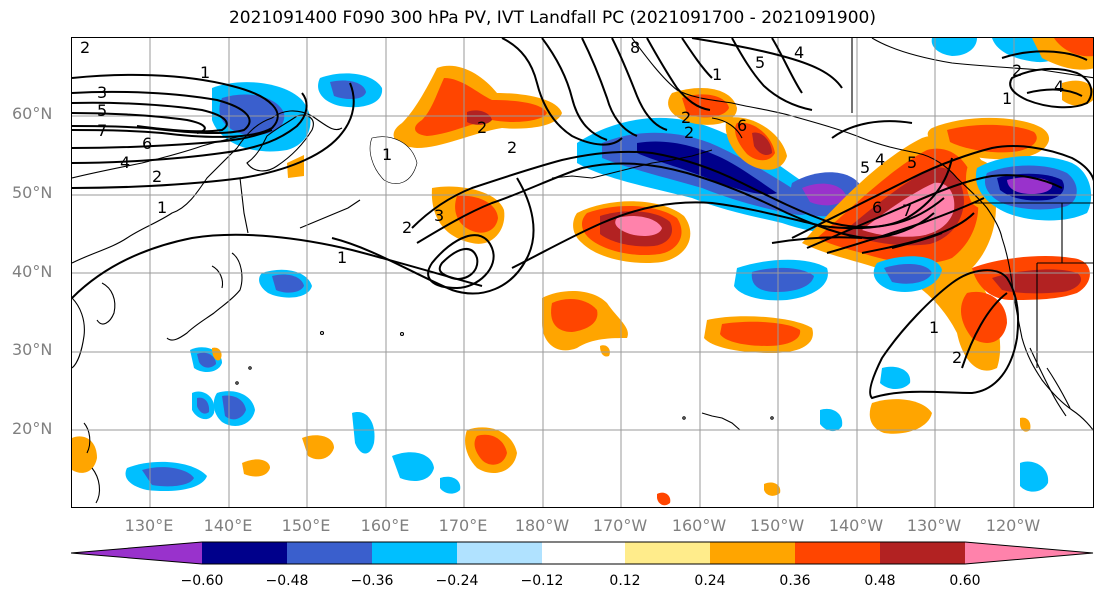  Describe the element at coordinates (542, 525) in the screenshot. I see `lon-label: 180°W` at that location.